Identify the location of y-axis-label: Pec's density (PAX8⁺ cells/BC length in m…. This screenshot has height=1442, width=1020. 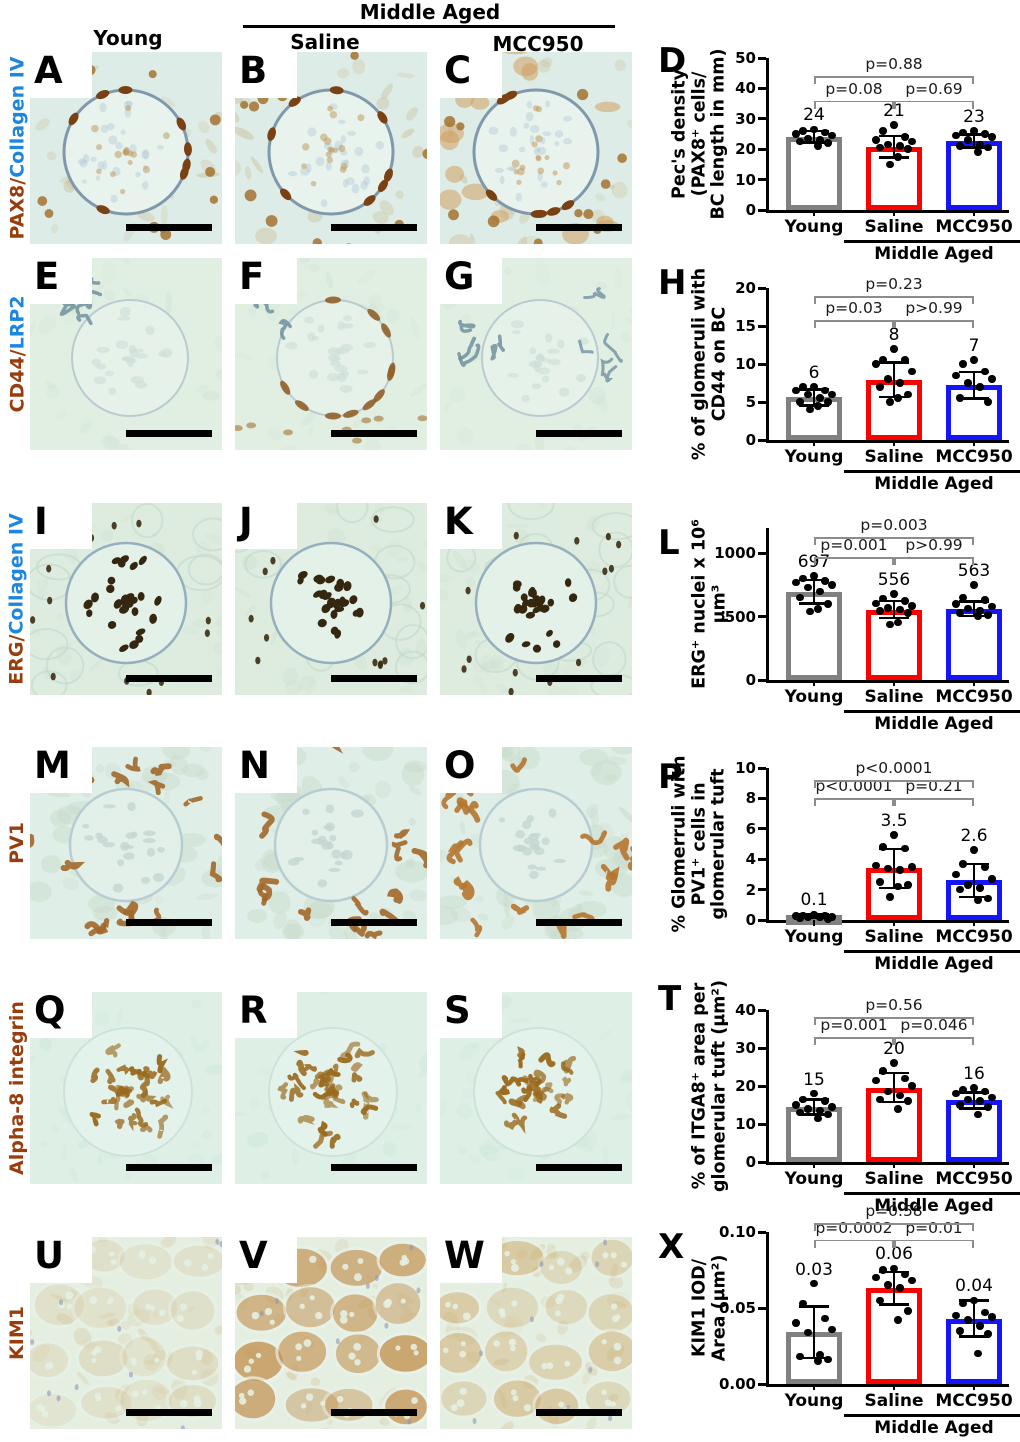
(700, 133).